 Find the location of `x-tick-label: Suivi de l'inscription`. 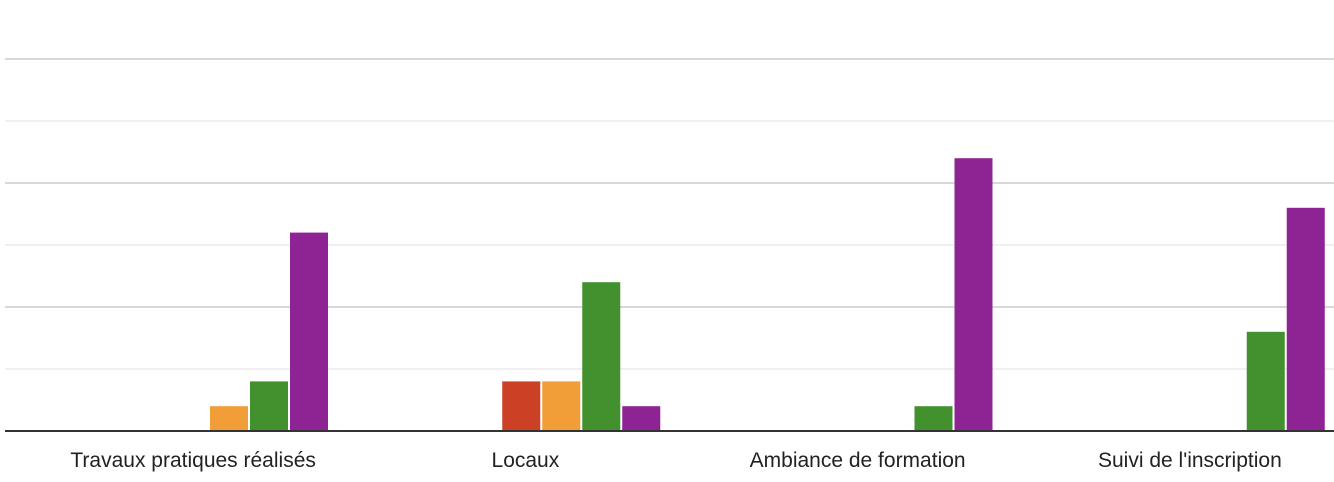

x-tick-label: Suivi de l'inscription is located at coordinates (1190, 460).